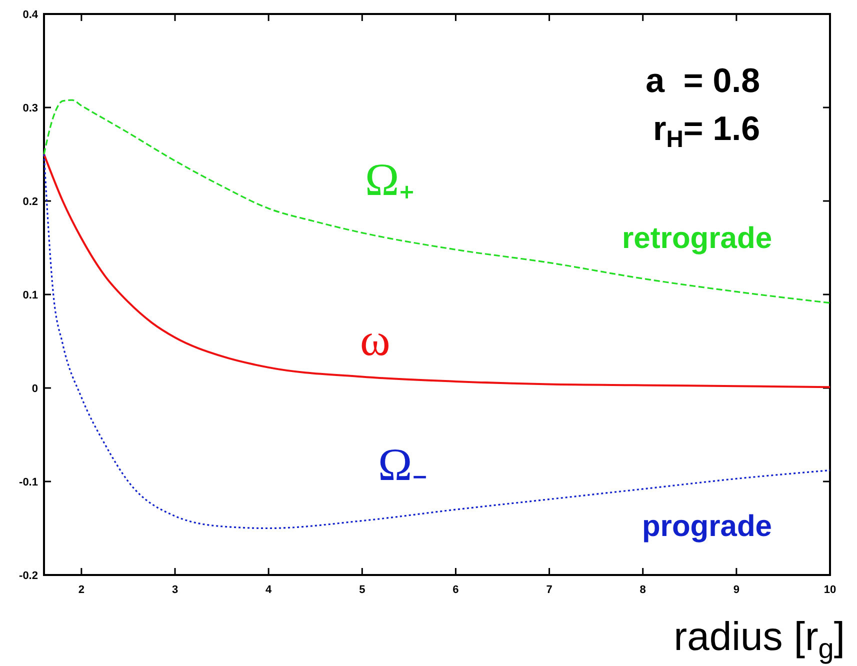 This screenshot has height=666, width=857. I want to click on x-tick-label: 7, so click(549, 590).